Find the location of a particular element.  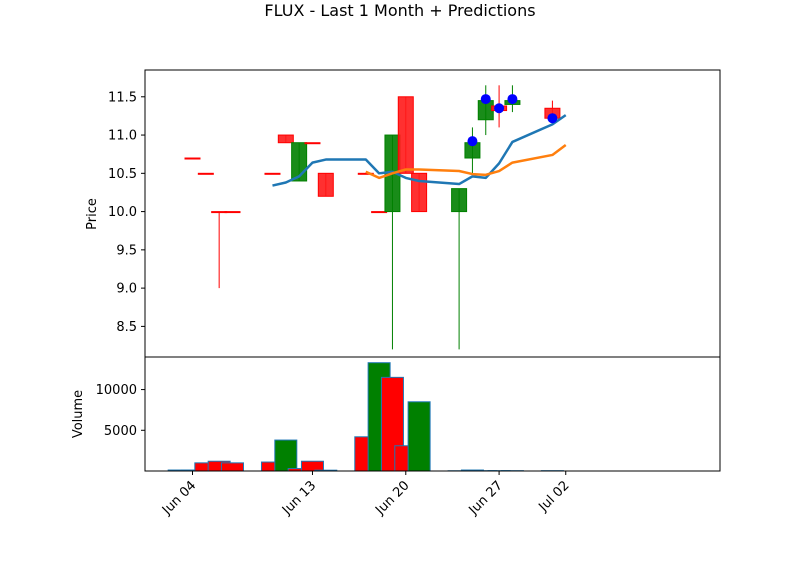

x-axis: Jun 04 Jun 13 Jun 20 Jun 27 Jul 02 is located at coordinates (366, 495).